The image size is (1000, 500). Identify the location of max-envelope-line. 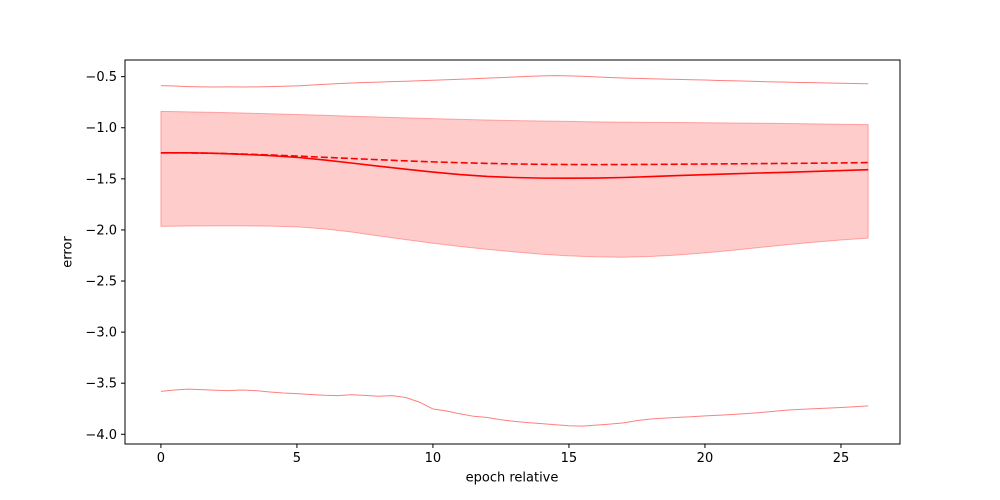
(514, 81).